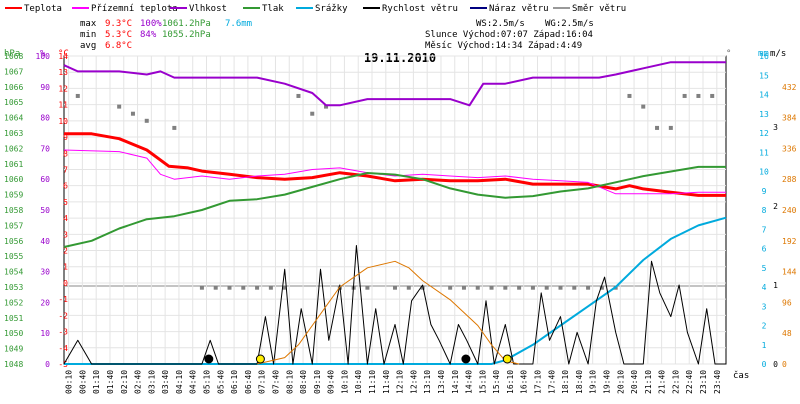 The width and height of the screenshot is (800, 404). What do you see at coordinates (703, 382) in the screenshot?
I see `x-tick-label: 23:10` at bounding box center [703, 382].